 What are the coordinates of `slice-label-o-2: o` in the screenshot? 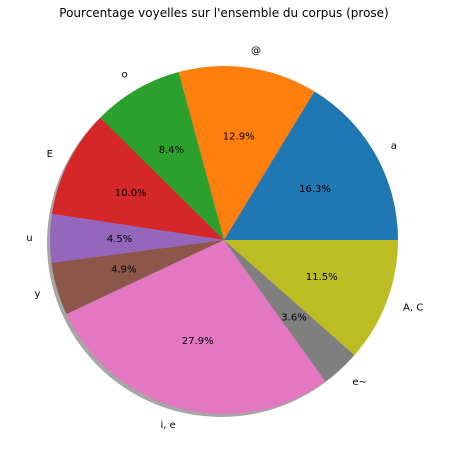 It's located at (124, 75).